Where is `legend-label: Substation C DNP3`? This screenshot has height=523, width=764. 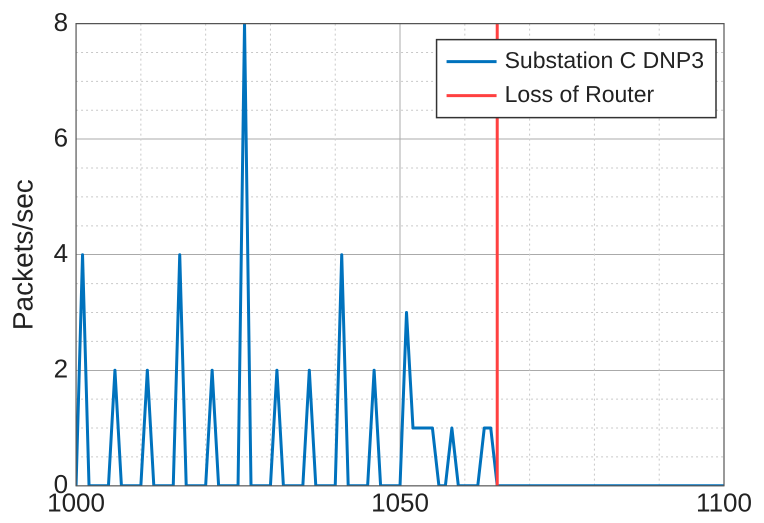
legend-label: Substation C DNP3 is located at coordinates (604, 59).